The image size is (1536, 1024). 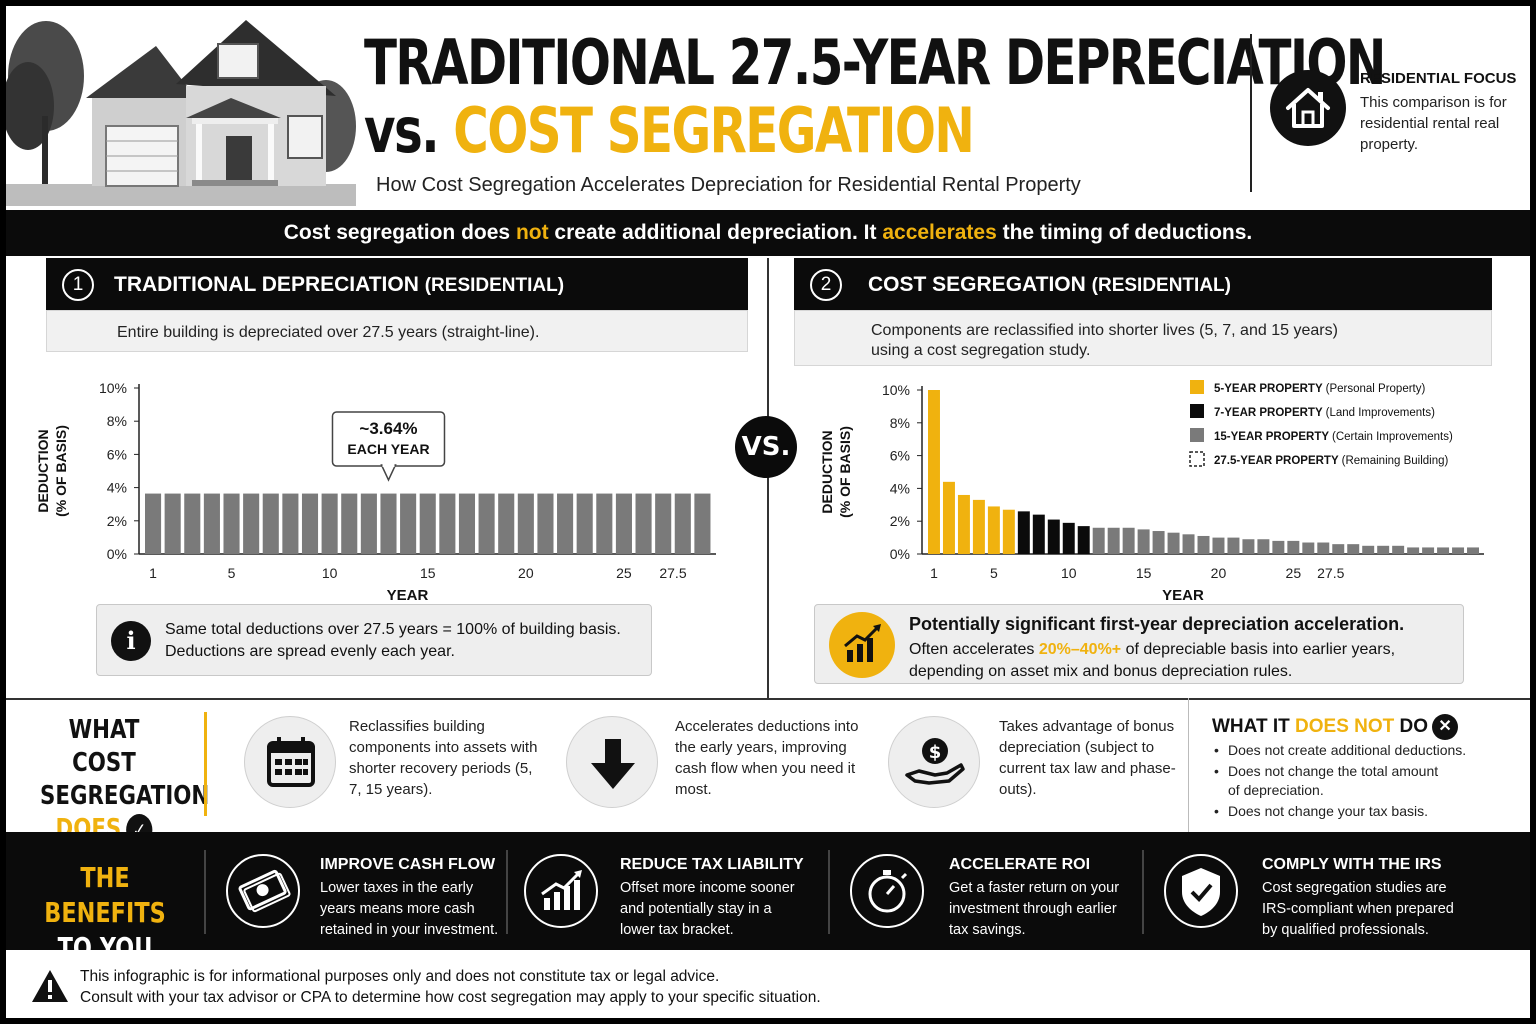 What do you see at coordinates (117, 454) in the screenshot?
I see `y-tick-label: 6%` at bounding box center [117, 454].